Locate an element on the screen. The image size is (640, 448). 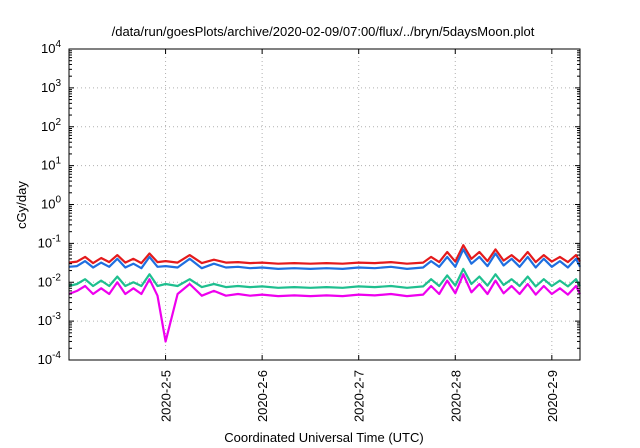
y-tick-label: 10⁻¹ is located at coordinates (50, 241).